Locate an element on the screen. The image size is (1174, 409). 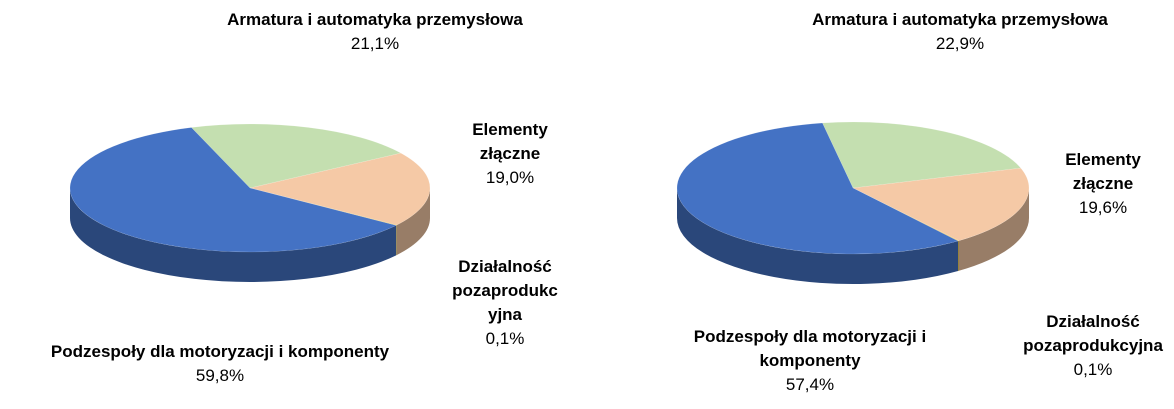
value-label: 22,9% is located at coordinates (960, 43).